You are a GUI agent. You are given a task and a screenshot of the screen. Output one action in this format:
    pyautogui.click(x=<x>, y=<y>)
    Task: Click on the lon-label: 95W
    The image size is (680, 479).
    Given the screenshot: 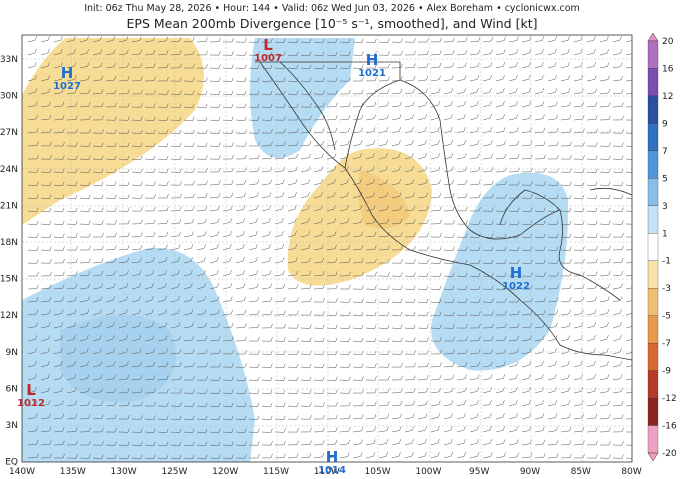 What is the action you would take?
    pyautogui.click(x=479, y=472)
    